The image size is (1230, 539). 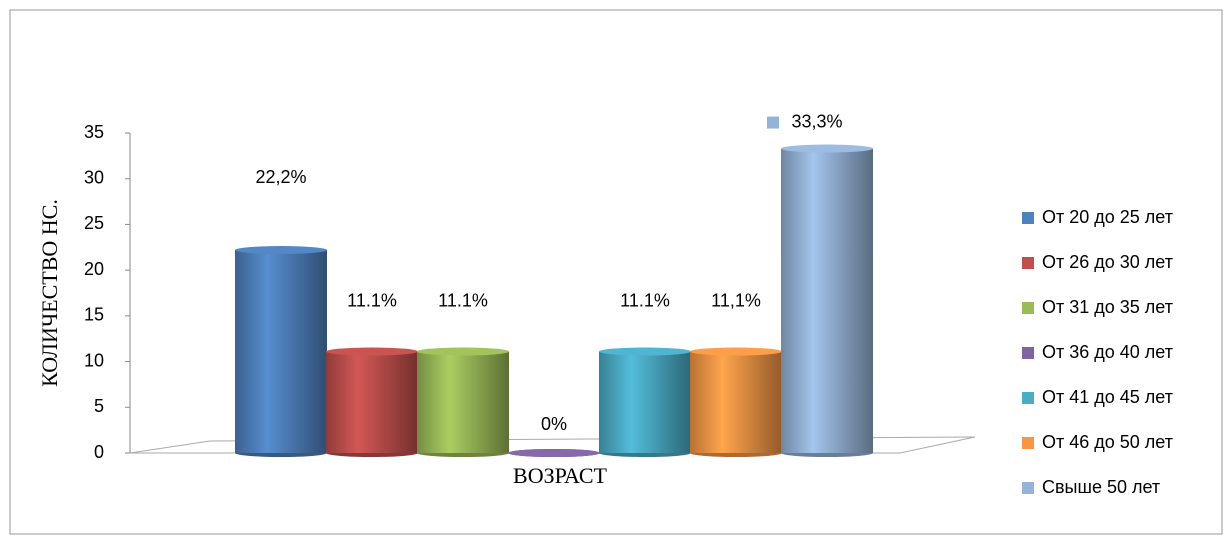 What do you see at coordinates (1107, 262) in the screenshot?
I see `legend-label: От 26 до 30 лет` at bounding box center [1107, 262].